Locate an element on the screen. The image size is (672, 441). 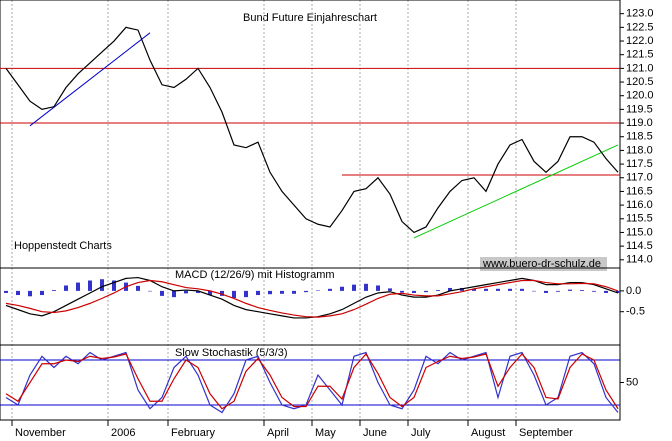
stoch-title: Slow Stochastik (5/3/3) is located at coordinates (231, 353).